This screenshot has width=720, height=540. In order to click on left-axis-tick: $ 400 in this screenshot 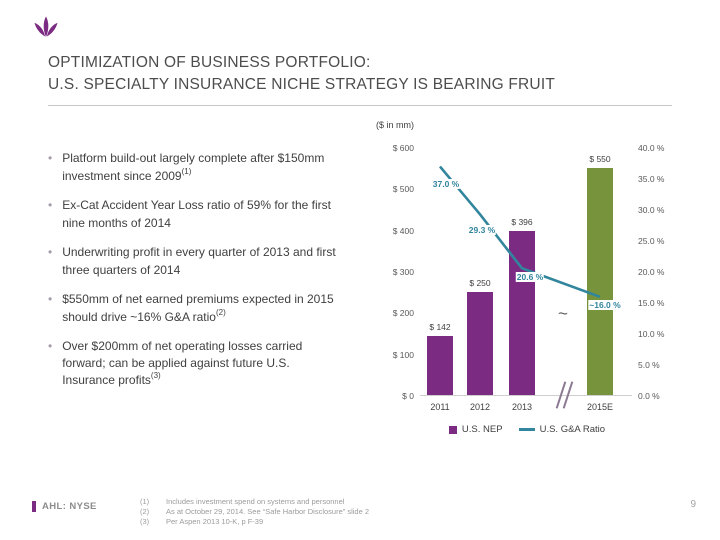, I will do `click(403, 230)`.